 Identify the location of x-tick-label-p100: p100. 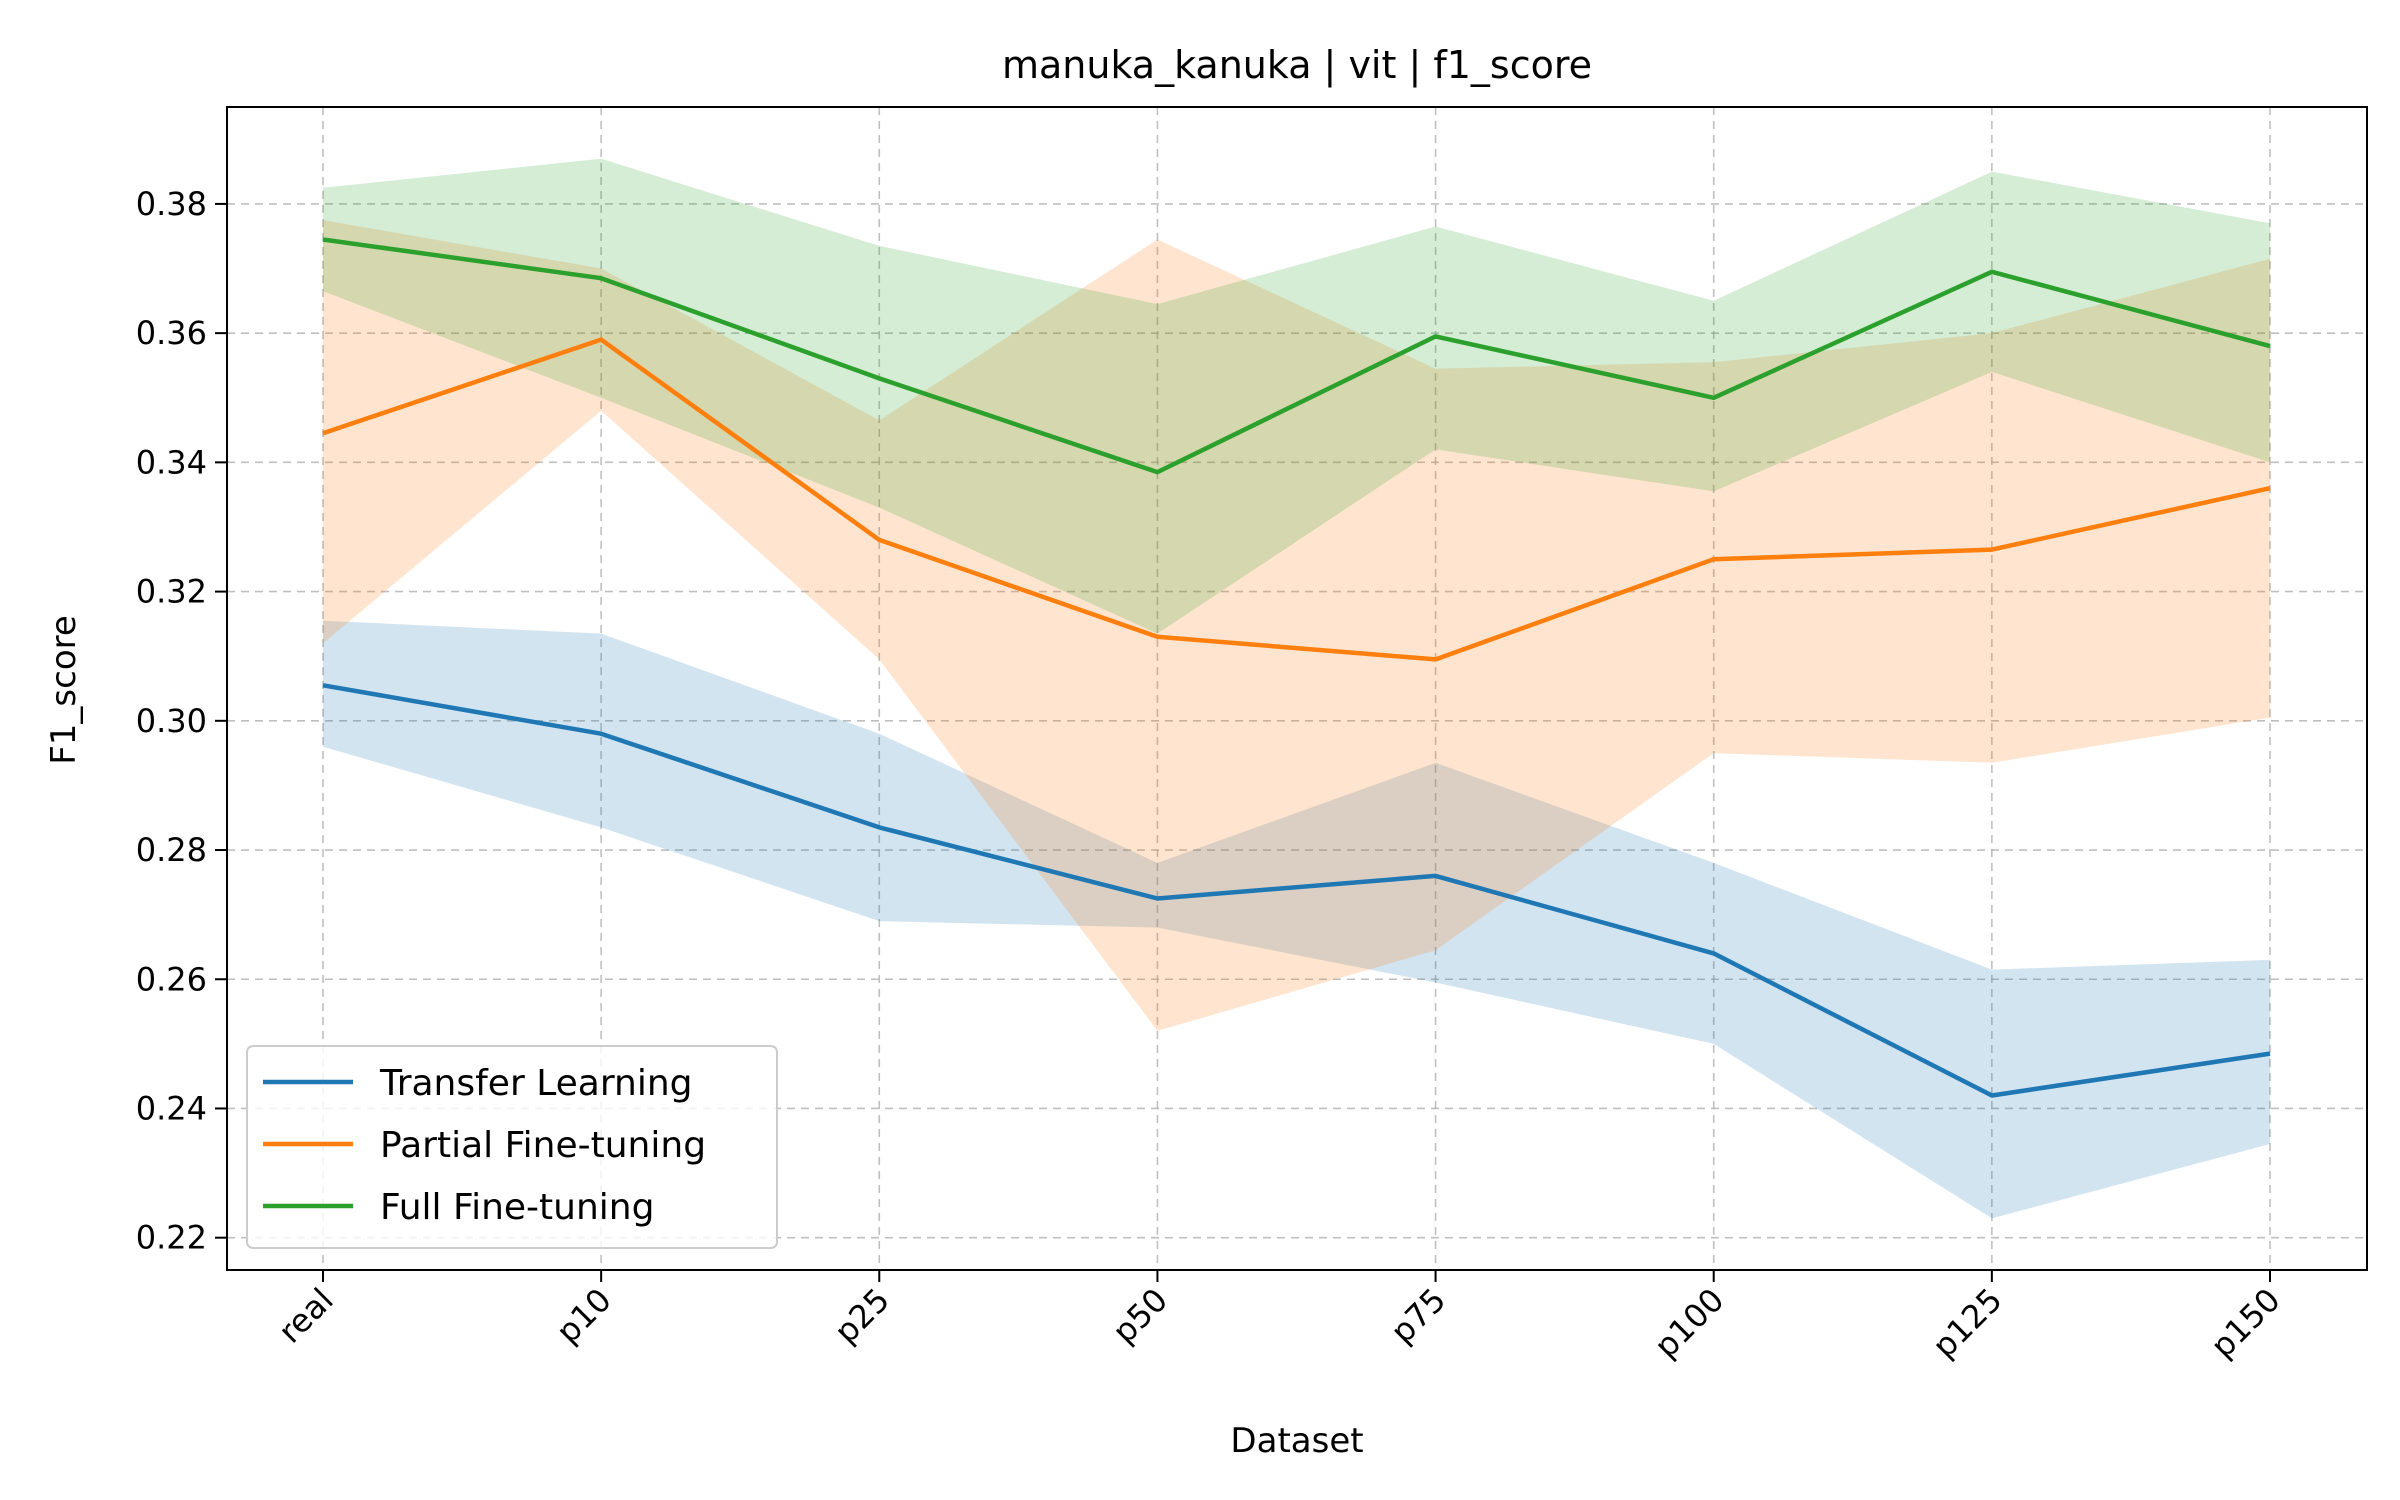
(1689, 1323).